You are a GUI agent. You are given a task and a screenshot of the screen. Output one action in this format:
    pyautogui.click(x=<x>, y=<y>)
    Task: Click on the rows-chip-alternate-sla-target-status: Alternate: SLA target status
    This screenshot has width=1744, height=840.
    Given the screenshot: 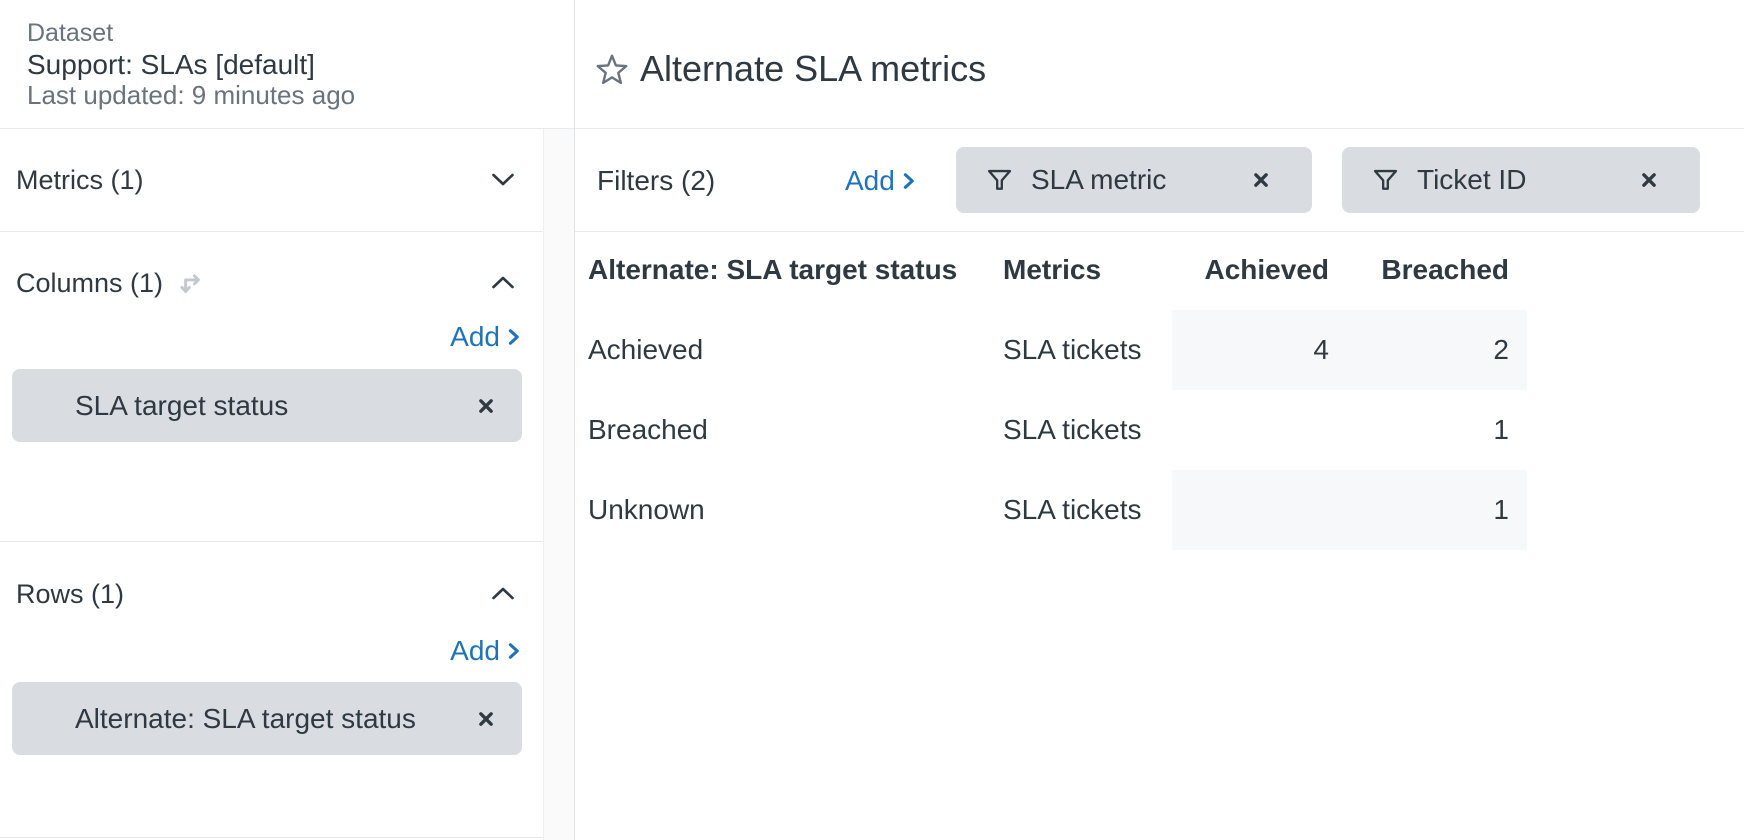 What is the action you would take?
    pyautogui.click(x=267, y=718)
    